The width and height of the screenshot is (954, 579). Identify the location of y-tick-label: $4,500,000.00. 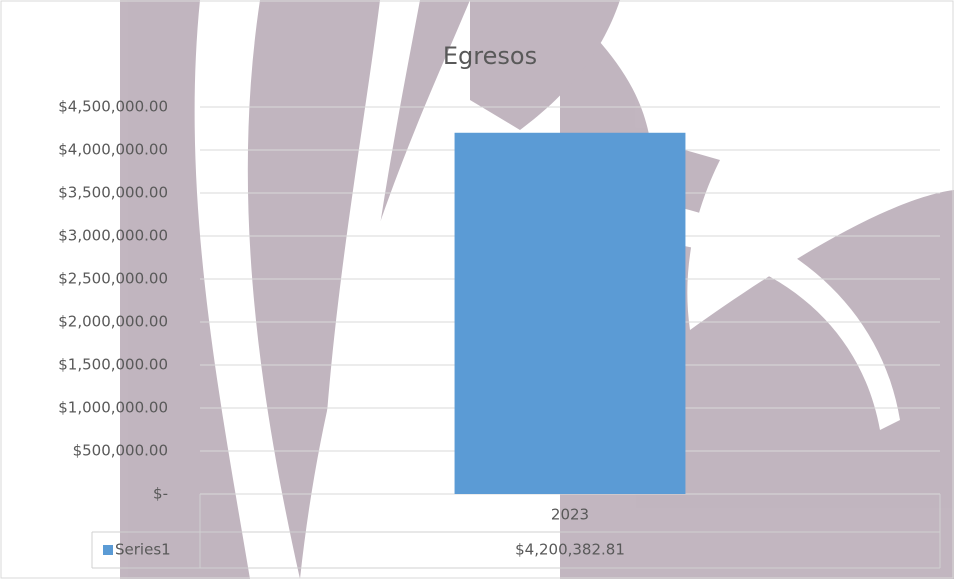
(113, 107).